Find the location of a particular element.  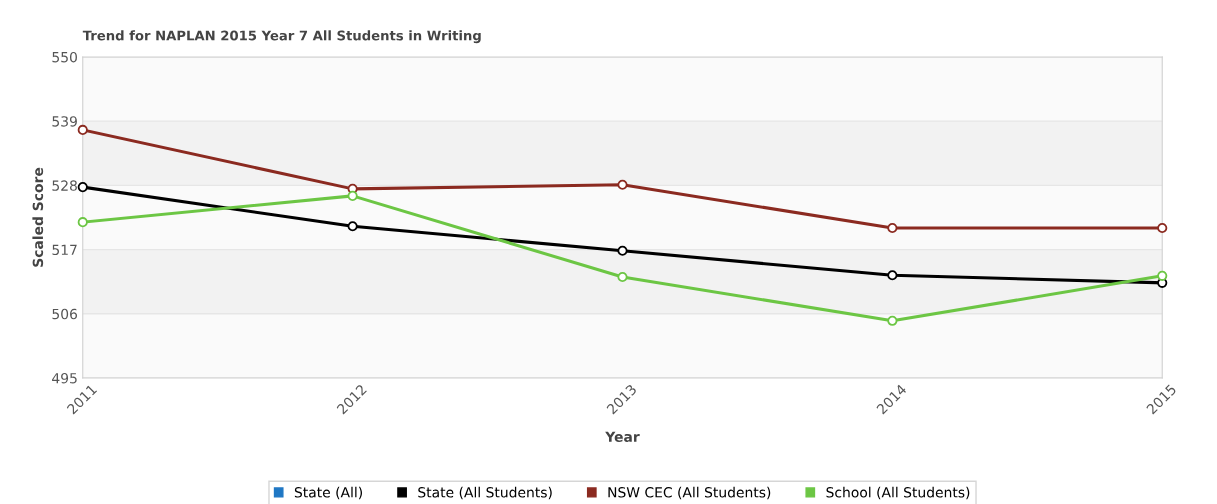

y-tick-label: 550 is located at coordinates (64, 57).